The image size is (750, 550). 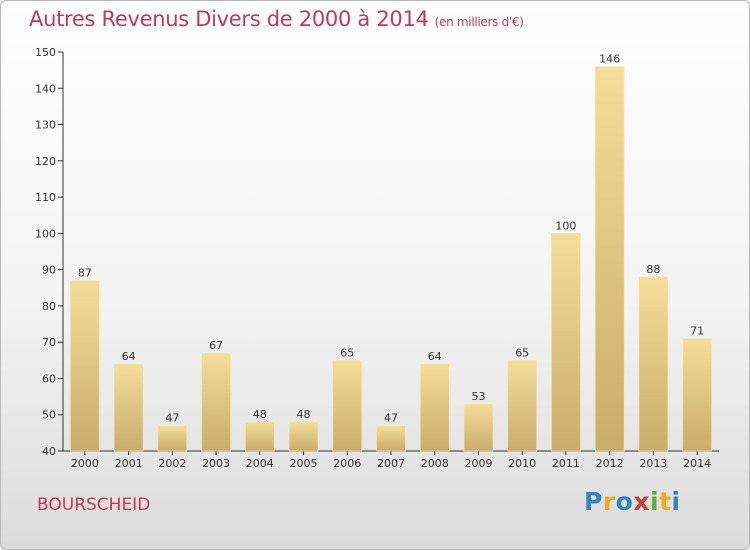 What do you see at coordinates (260, 414) in the screenshot?
I see `data-label-2004: 48` at bounding box center [260, 414].